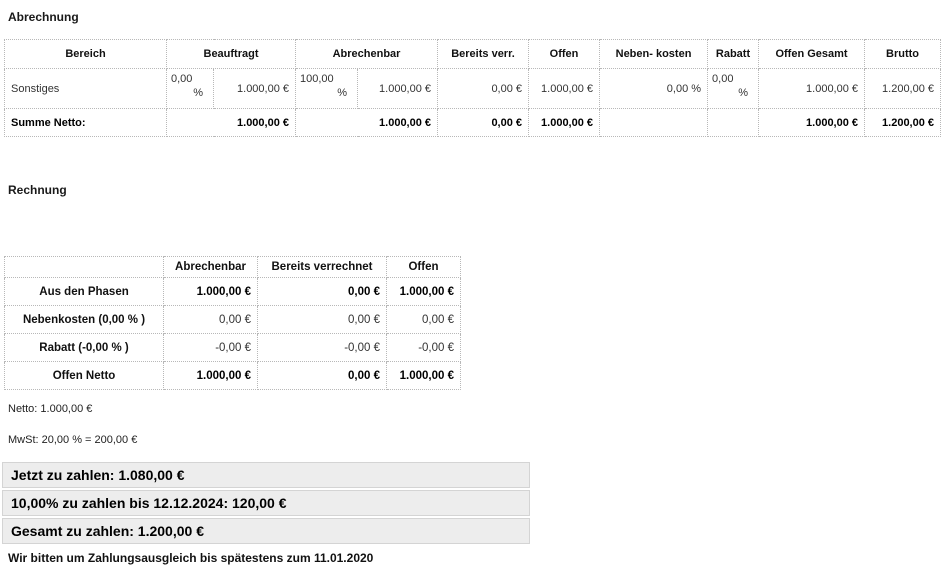 The image size is (949, 587). I want to click on summe-beauftragt-cell: 1.000,00 €, so click(231, 122).